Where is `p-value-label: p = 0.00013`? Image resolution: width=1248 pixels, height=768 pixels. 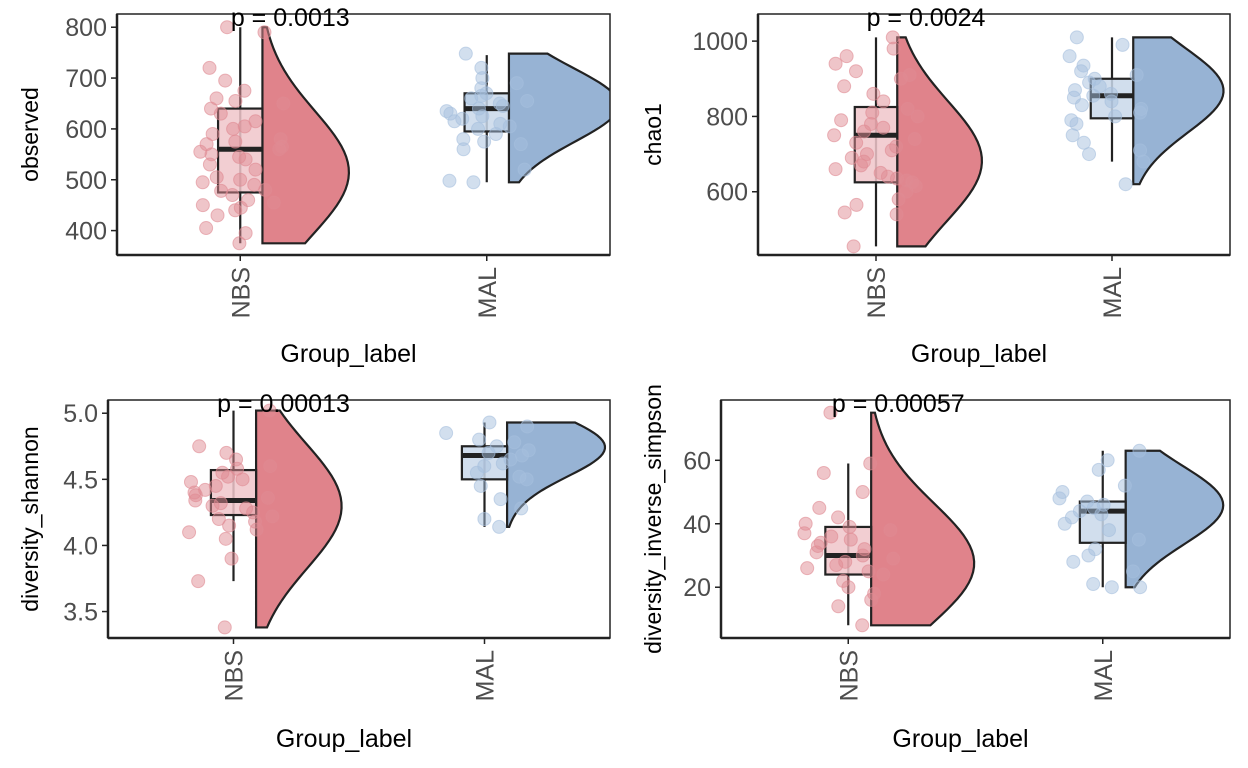 p-value-label: p = 0.00013 is located at coordinates (283, 404).